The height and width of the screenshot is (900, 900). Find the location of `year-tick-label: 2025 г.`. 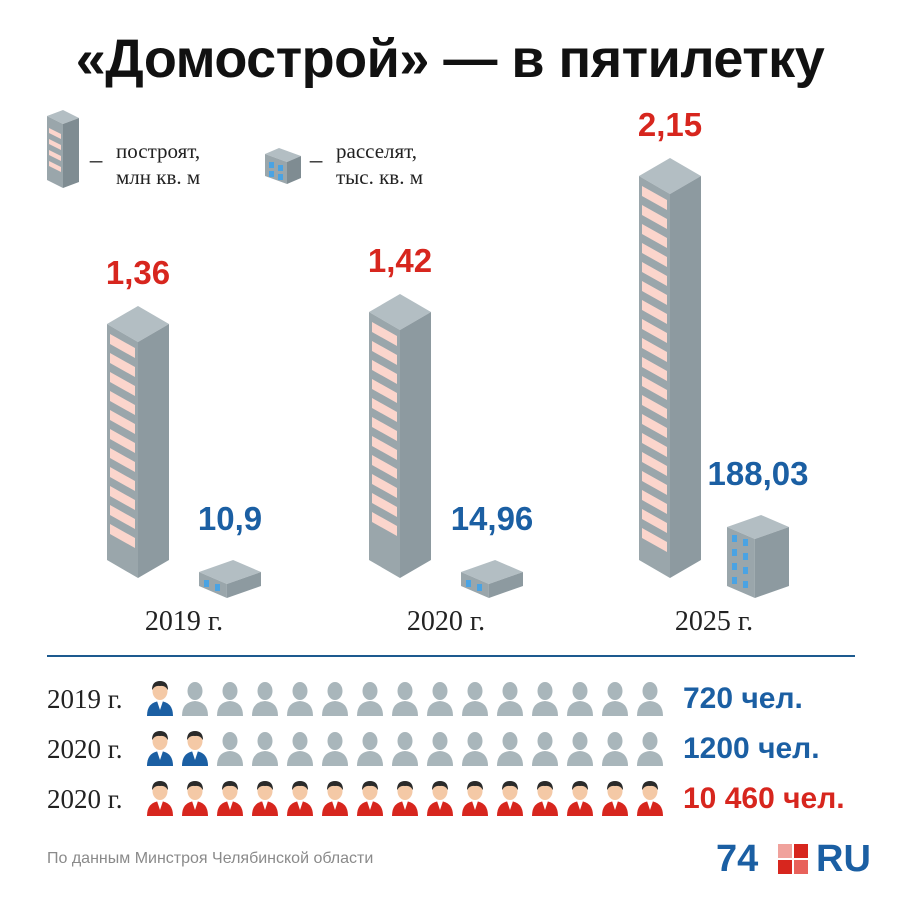

year-tick-label: 2025 г. is located at coordinates (714, 621).